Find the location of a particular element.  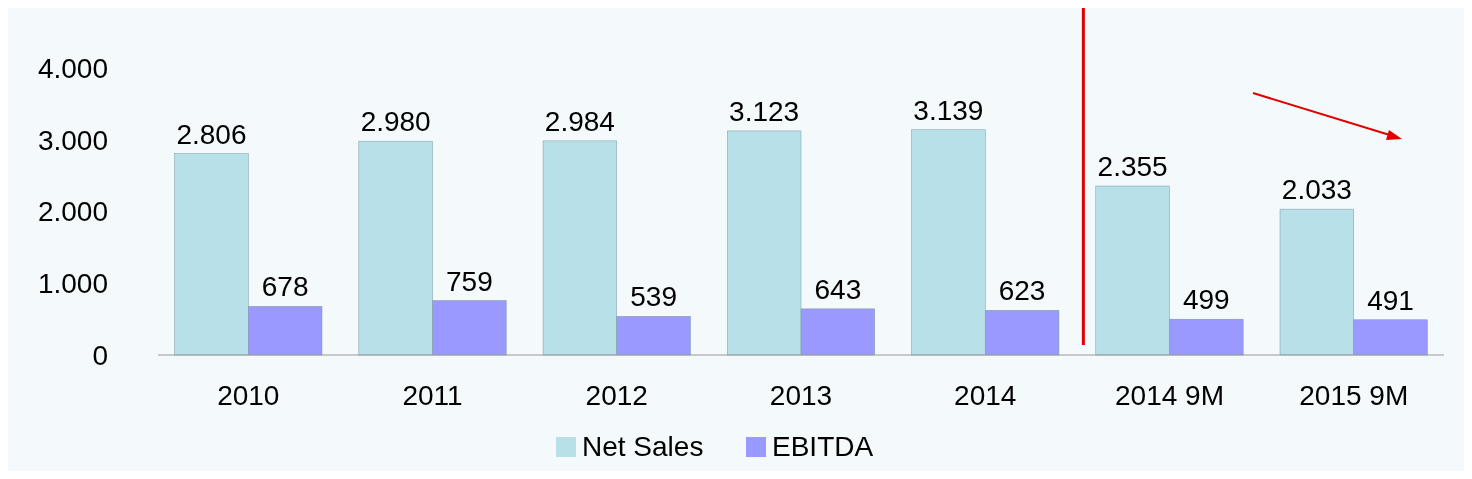

y-tick-label: 4.000 is located at coordinates (72, 68).